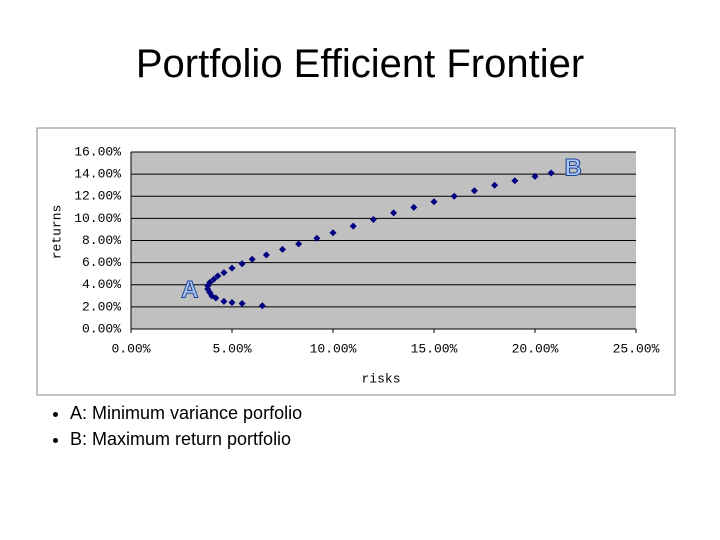 The height and width of the screenshot is (540, 720). What do you see at coordinates (130, 348) in the screenshot?
I see `x-tick-label: 0.00%` at bounding box center [130, 348].